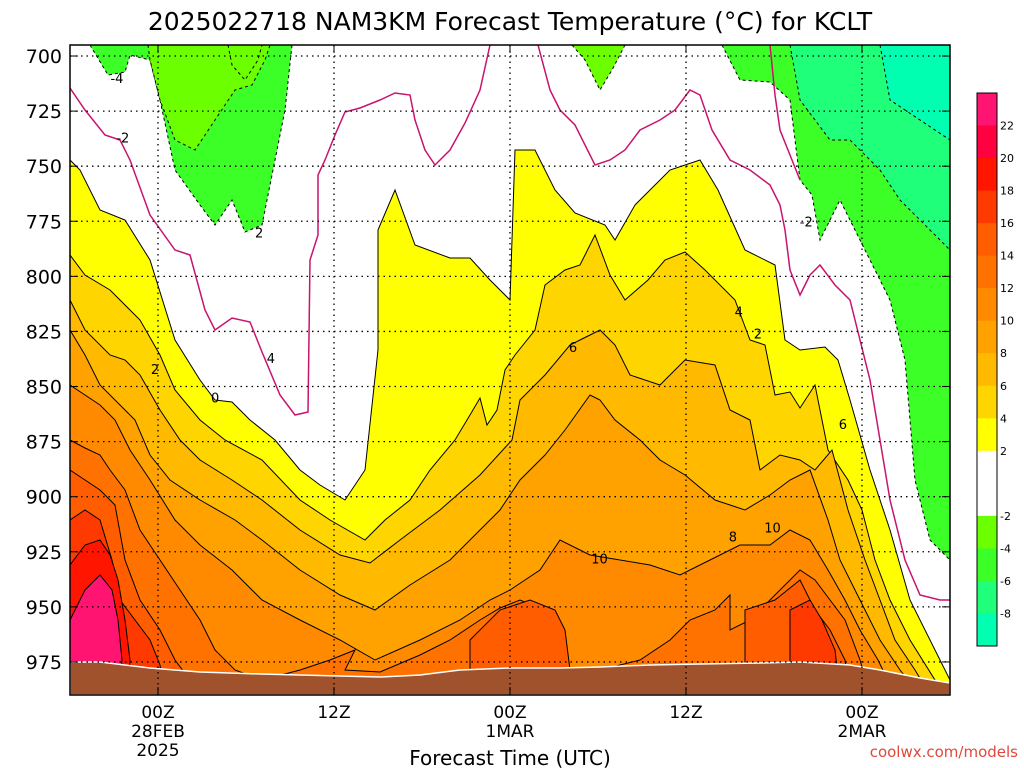  What do you see at coordinates (116, 79) in the screenshot?
I see `contour-label: -4` at bounding box center [116, 79].